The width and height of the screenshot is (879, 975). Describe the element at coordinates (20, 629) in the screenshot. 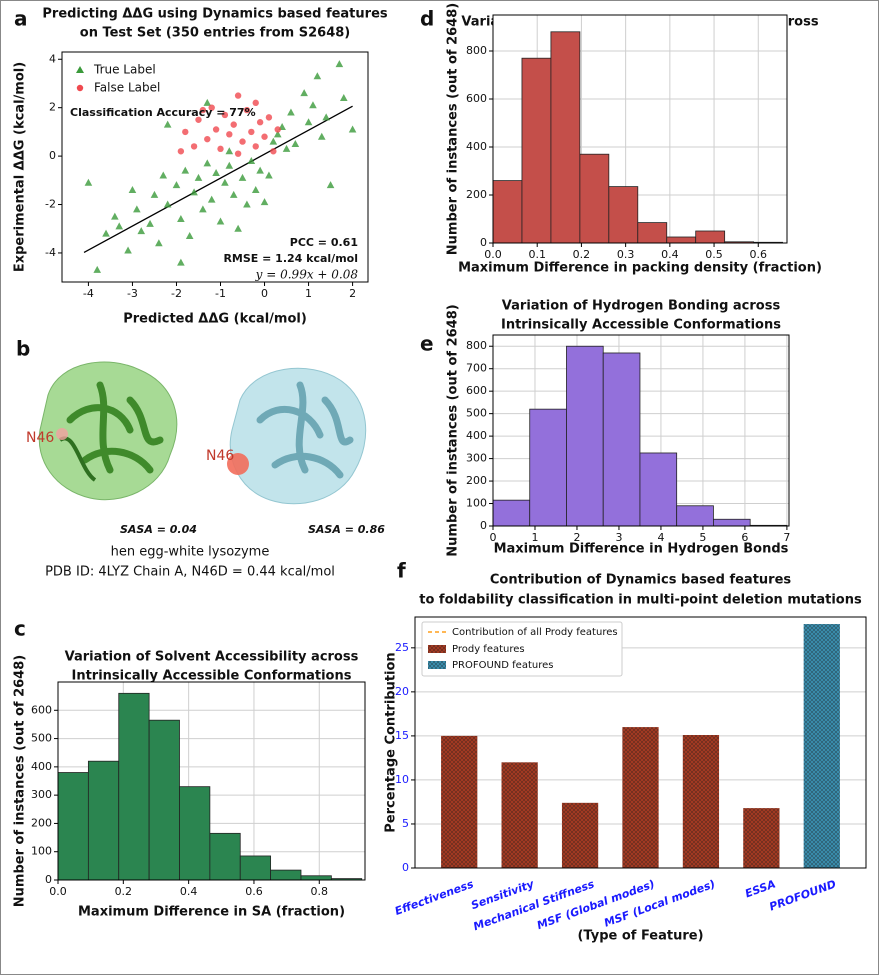

I see `panel-label: c` at that location.